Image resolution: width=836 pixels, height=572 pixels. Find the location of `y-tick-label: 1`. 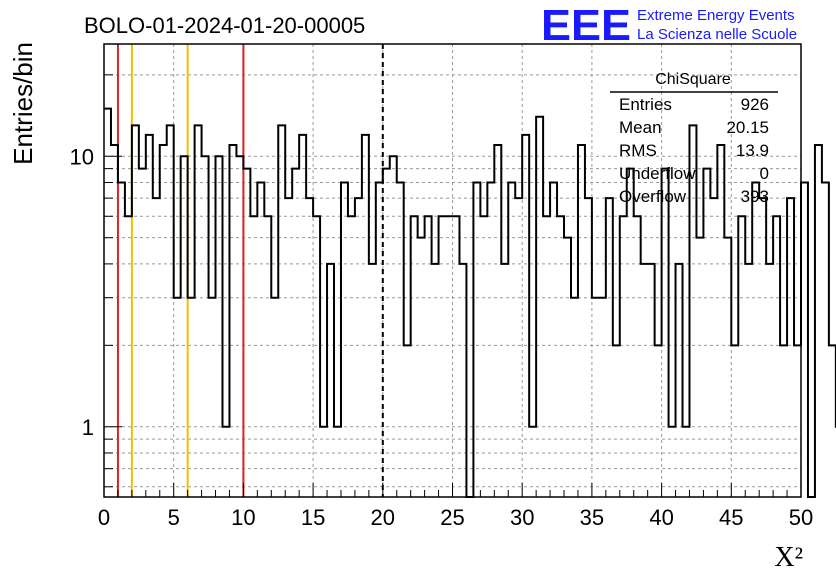

y-tick-label: 1 is located at coordinates (88, 427).